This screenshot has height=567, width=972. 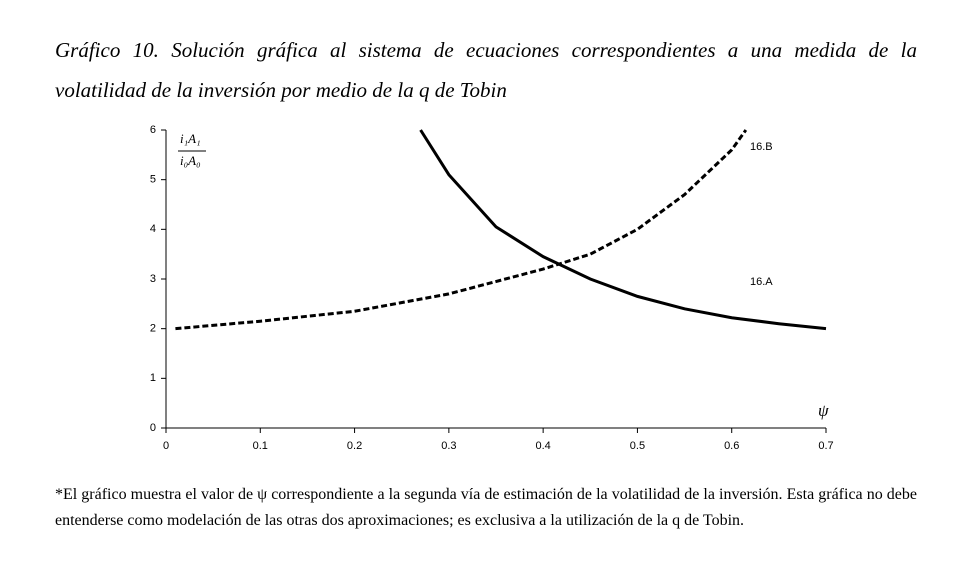 What do you see at coordinates (153, 428) in the screenshot?
I see `y-tick-label: 0` at bounding box center [153, 428].